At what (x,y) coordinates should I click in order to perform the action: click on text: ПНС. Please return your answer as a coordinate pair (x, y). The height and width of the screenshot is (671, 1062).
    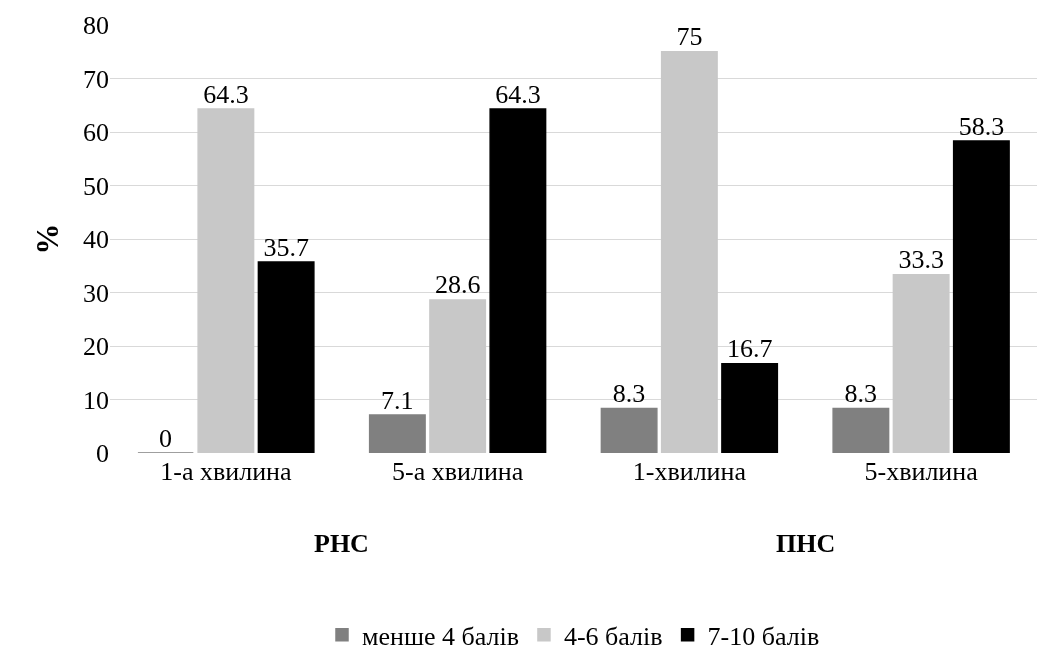
    Looking at the image, I should click on (806, 543).